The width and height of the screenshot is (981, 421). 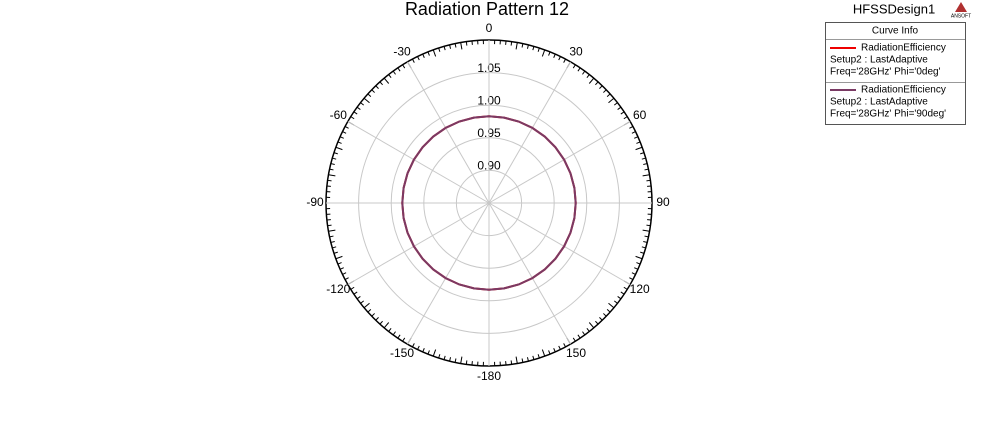 I want to click on theta-tick-label: 90, so click(x=663, y=202).